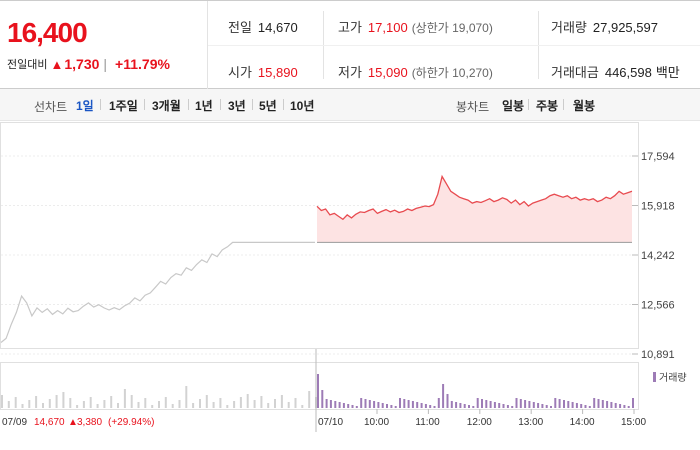 The image size is (700, 450). I want to click on row-divider, so click(454, 45).